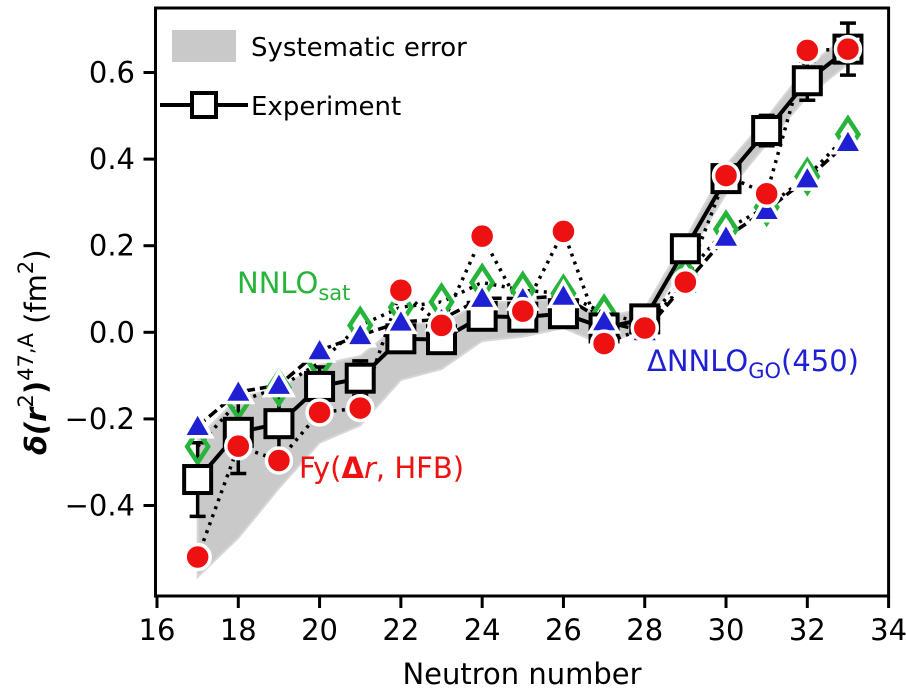 This screenshot has width=906, height=698. I want to click on x-axis-title: Neutron number, so click(521, 674).